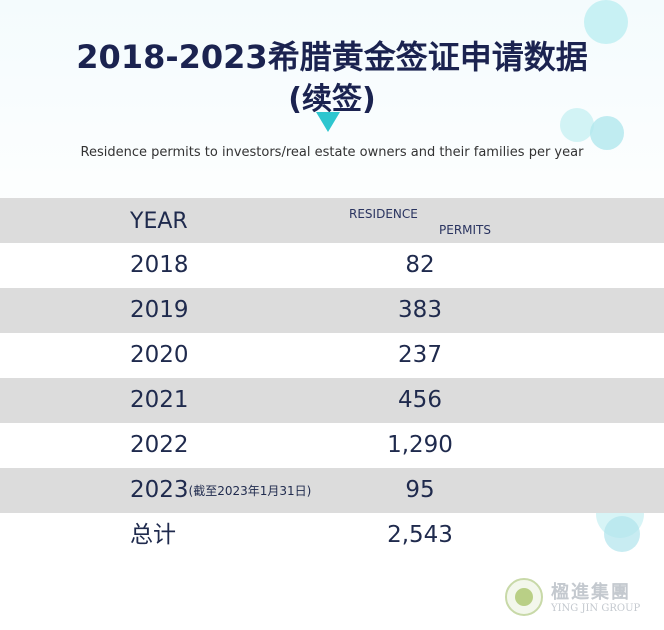 This screenshot has height=630, width=664. Describe the element at coordinates (159, 355) in the screenshot. I see `row-year: 2020` at that location.